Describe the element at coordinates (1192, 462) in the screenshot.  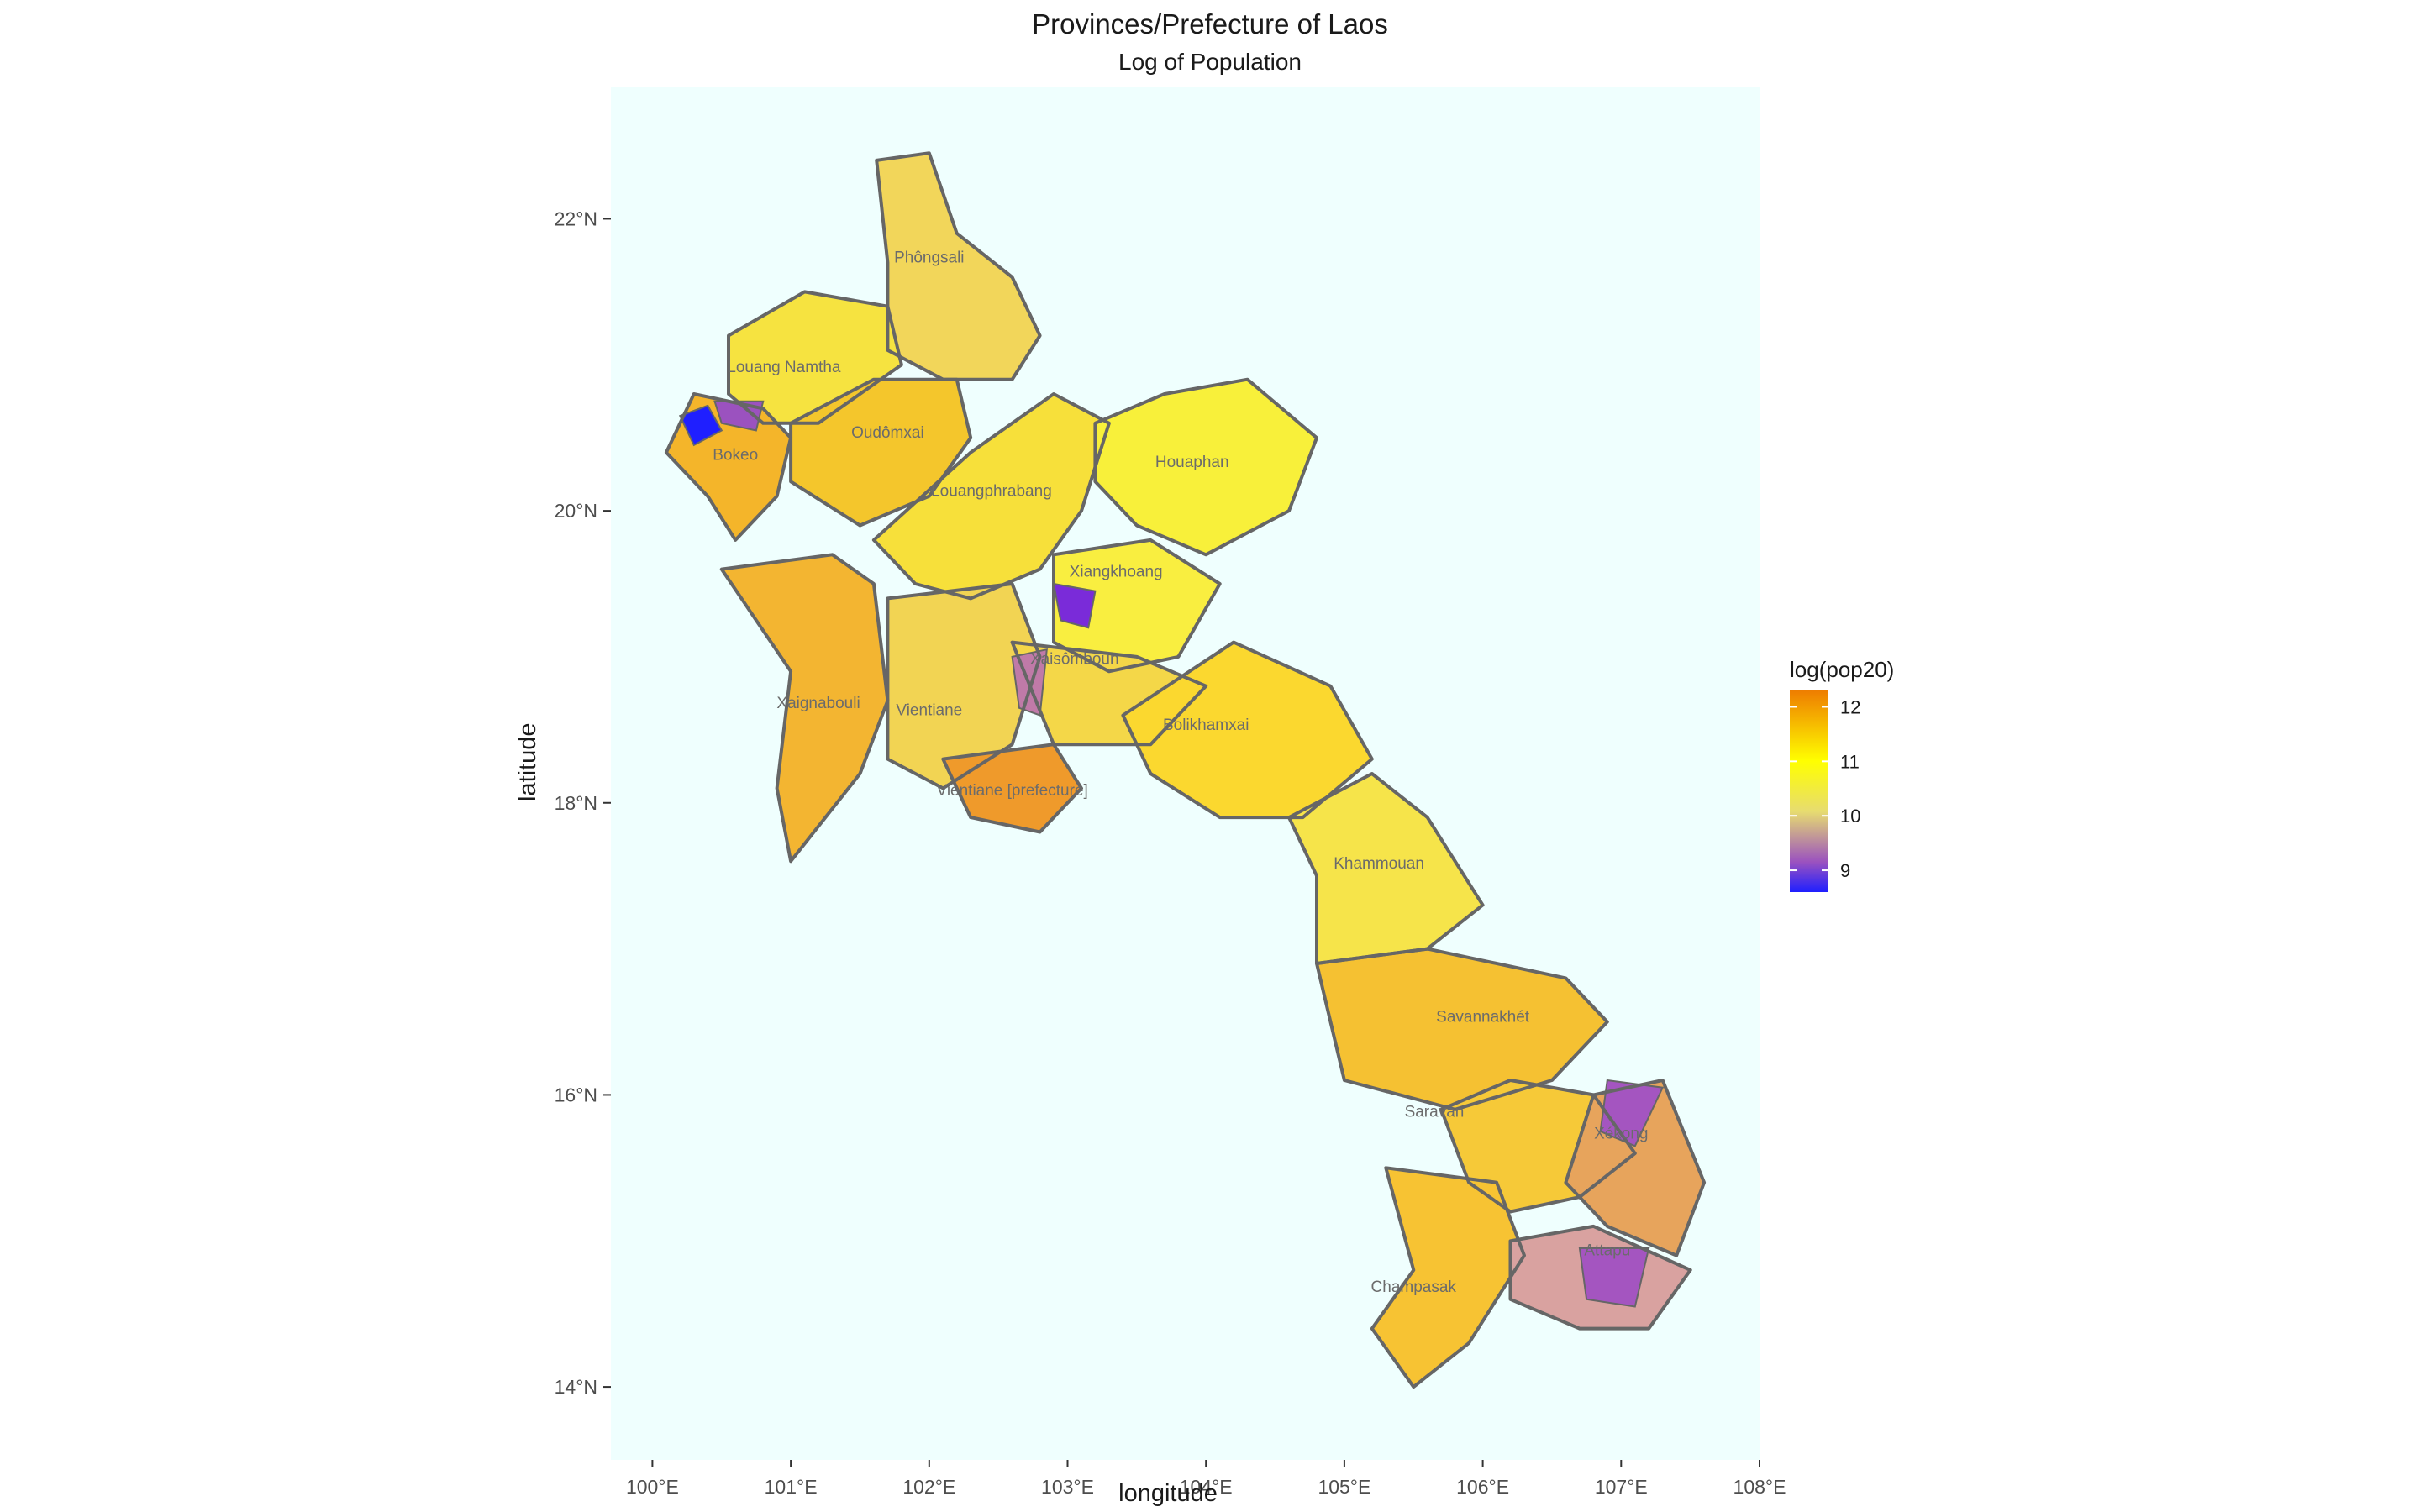
I see `province-label: Houaphan` at that location.